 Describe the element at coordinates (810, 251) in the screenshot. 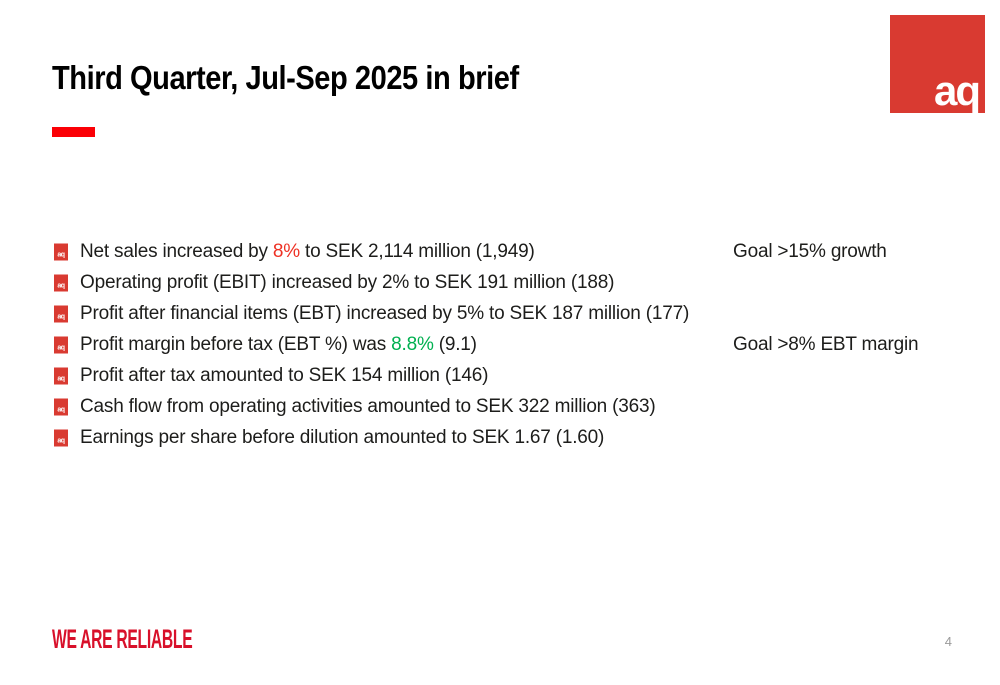

I see `goal-label: Goal >15% growth` at that location.